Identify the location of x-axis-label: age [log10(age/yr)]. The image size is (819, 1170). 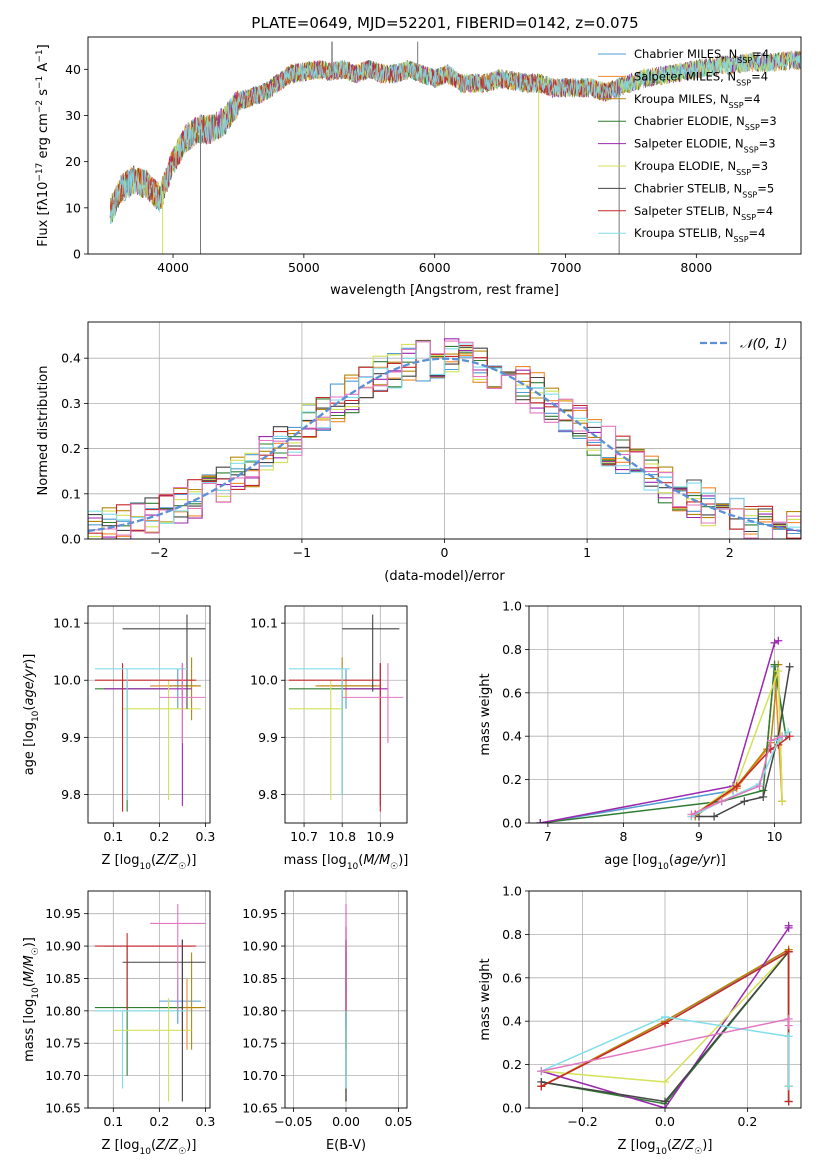
(665, 862).